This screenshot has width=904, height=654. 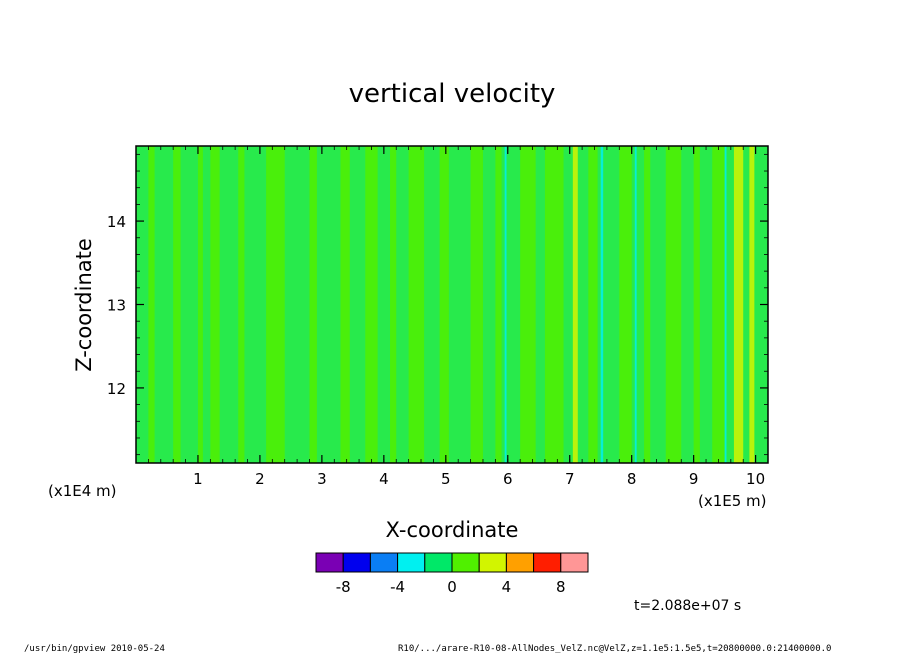 What do you see at coordinates (632, 479) in the screenshot?
I see `x-tick-label: 8` at bounding box center [632, 479].